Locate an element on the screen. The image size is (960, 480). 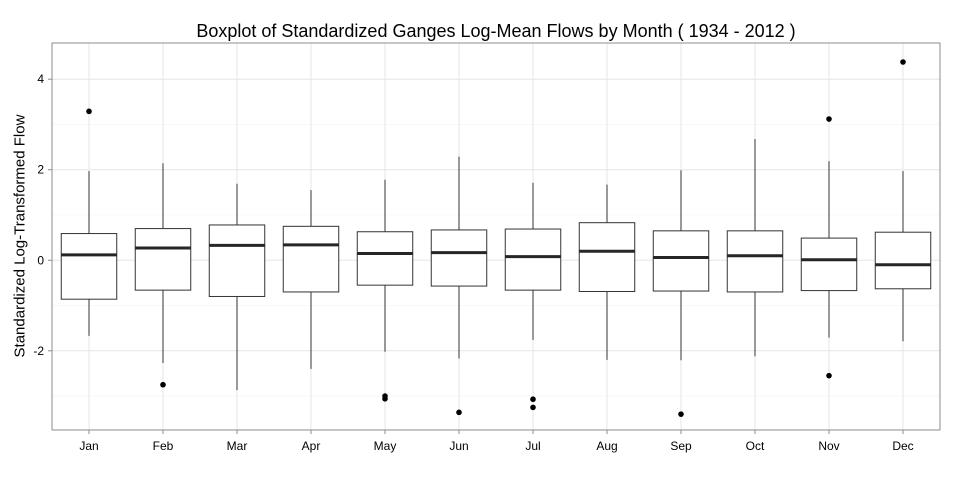
box-jun is located at coordinates (459, 286).